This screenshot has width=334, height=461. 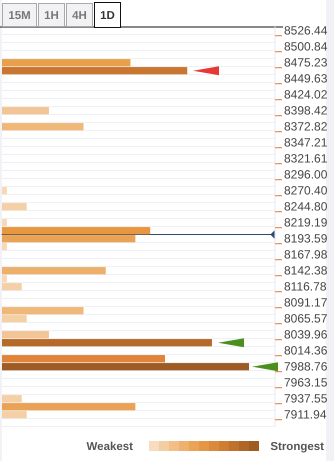 What do you see at coordinates (306, 95) in the screenshot?
I see `y-tick-label: 8424.02` at bounding box center [306, 95].